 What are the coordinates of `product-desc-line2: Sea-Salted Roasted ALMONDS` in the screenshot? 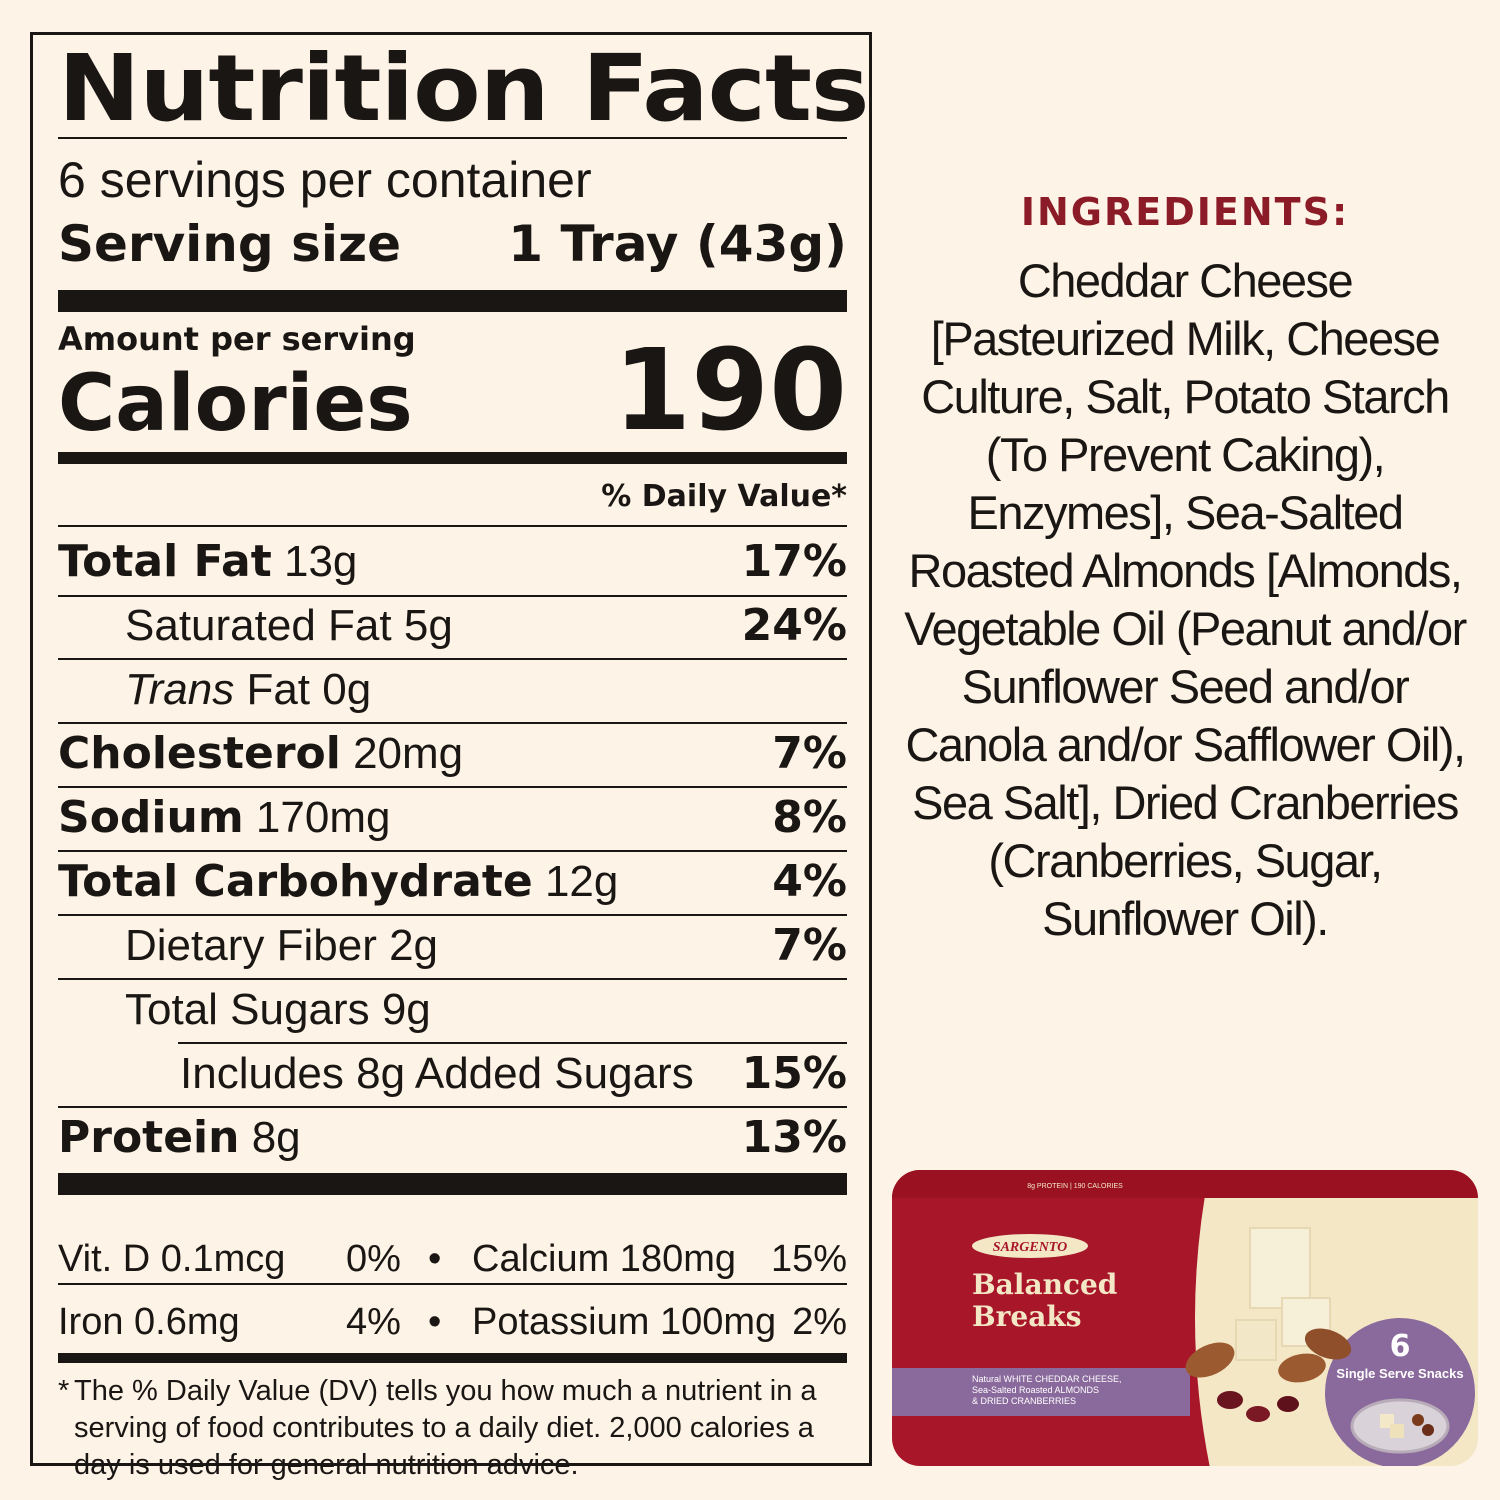 It's located at (1035, 1390).